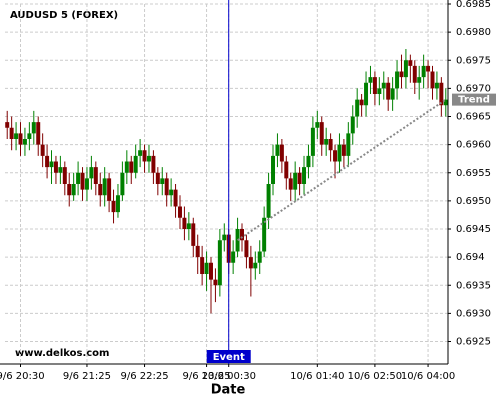  I want to click on trend-label: Trend, so click(474, 100).